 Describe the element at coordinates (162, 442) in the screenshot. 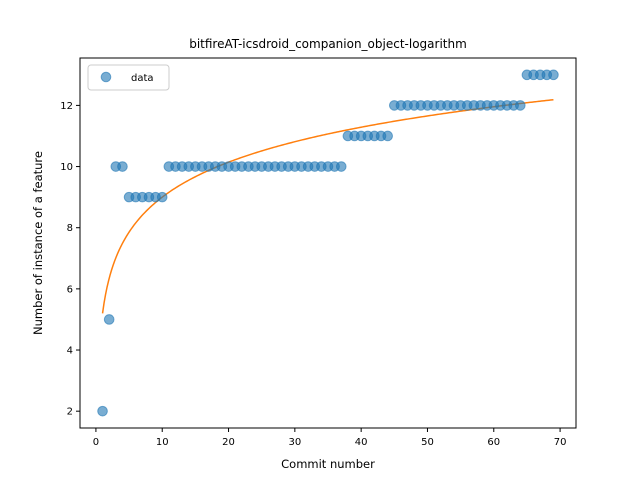

I see `x-tick-label: 10` at that location.